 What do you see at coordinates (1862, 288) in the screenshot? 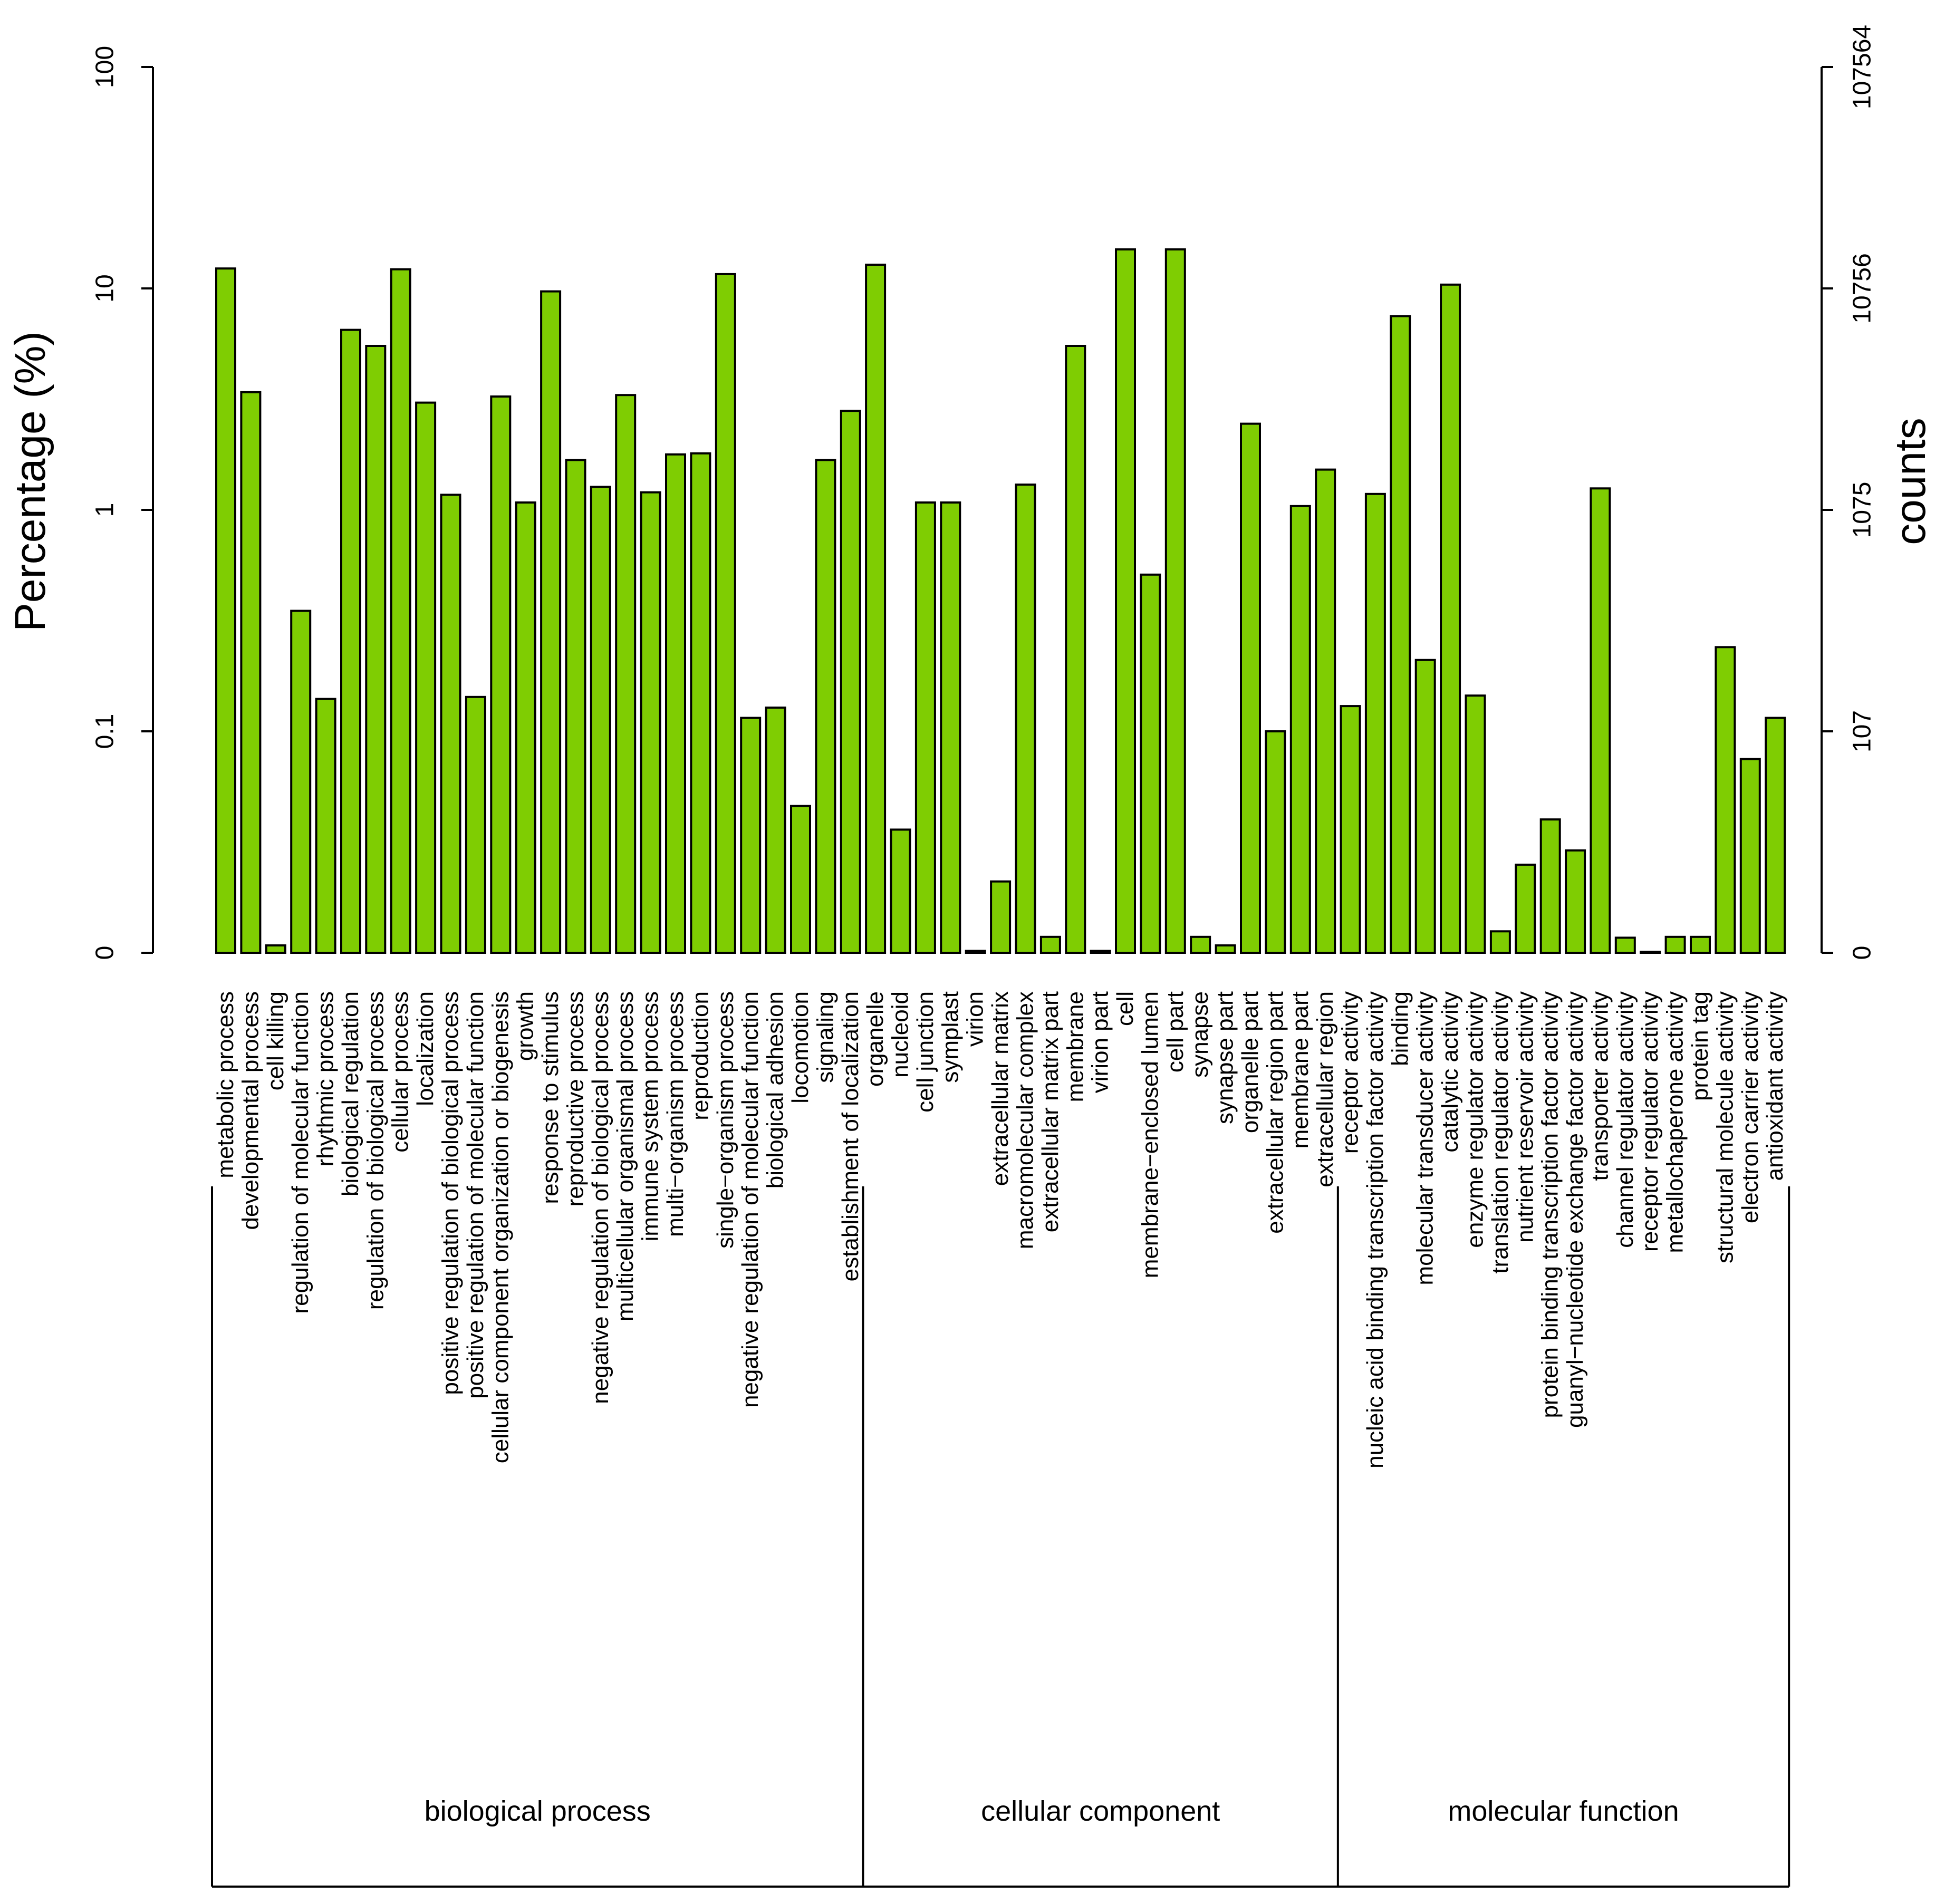
I see `right-tick-label: 10756` at bounding box center [1862, 288].